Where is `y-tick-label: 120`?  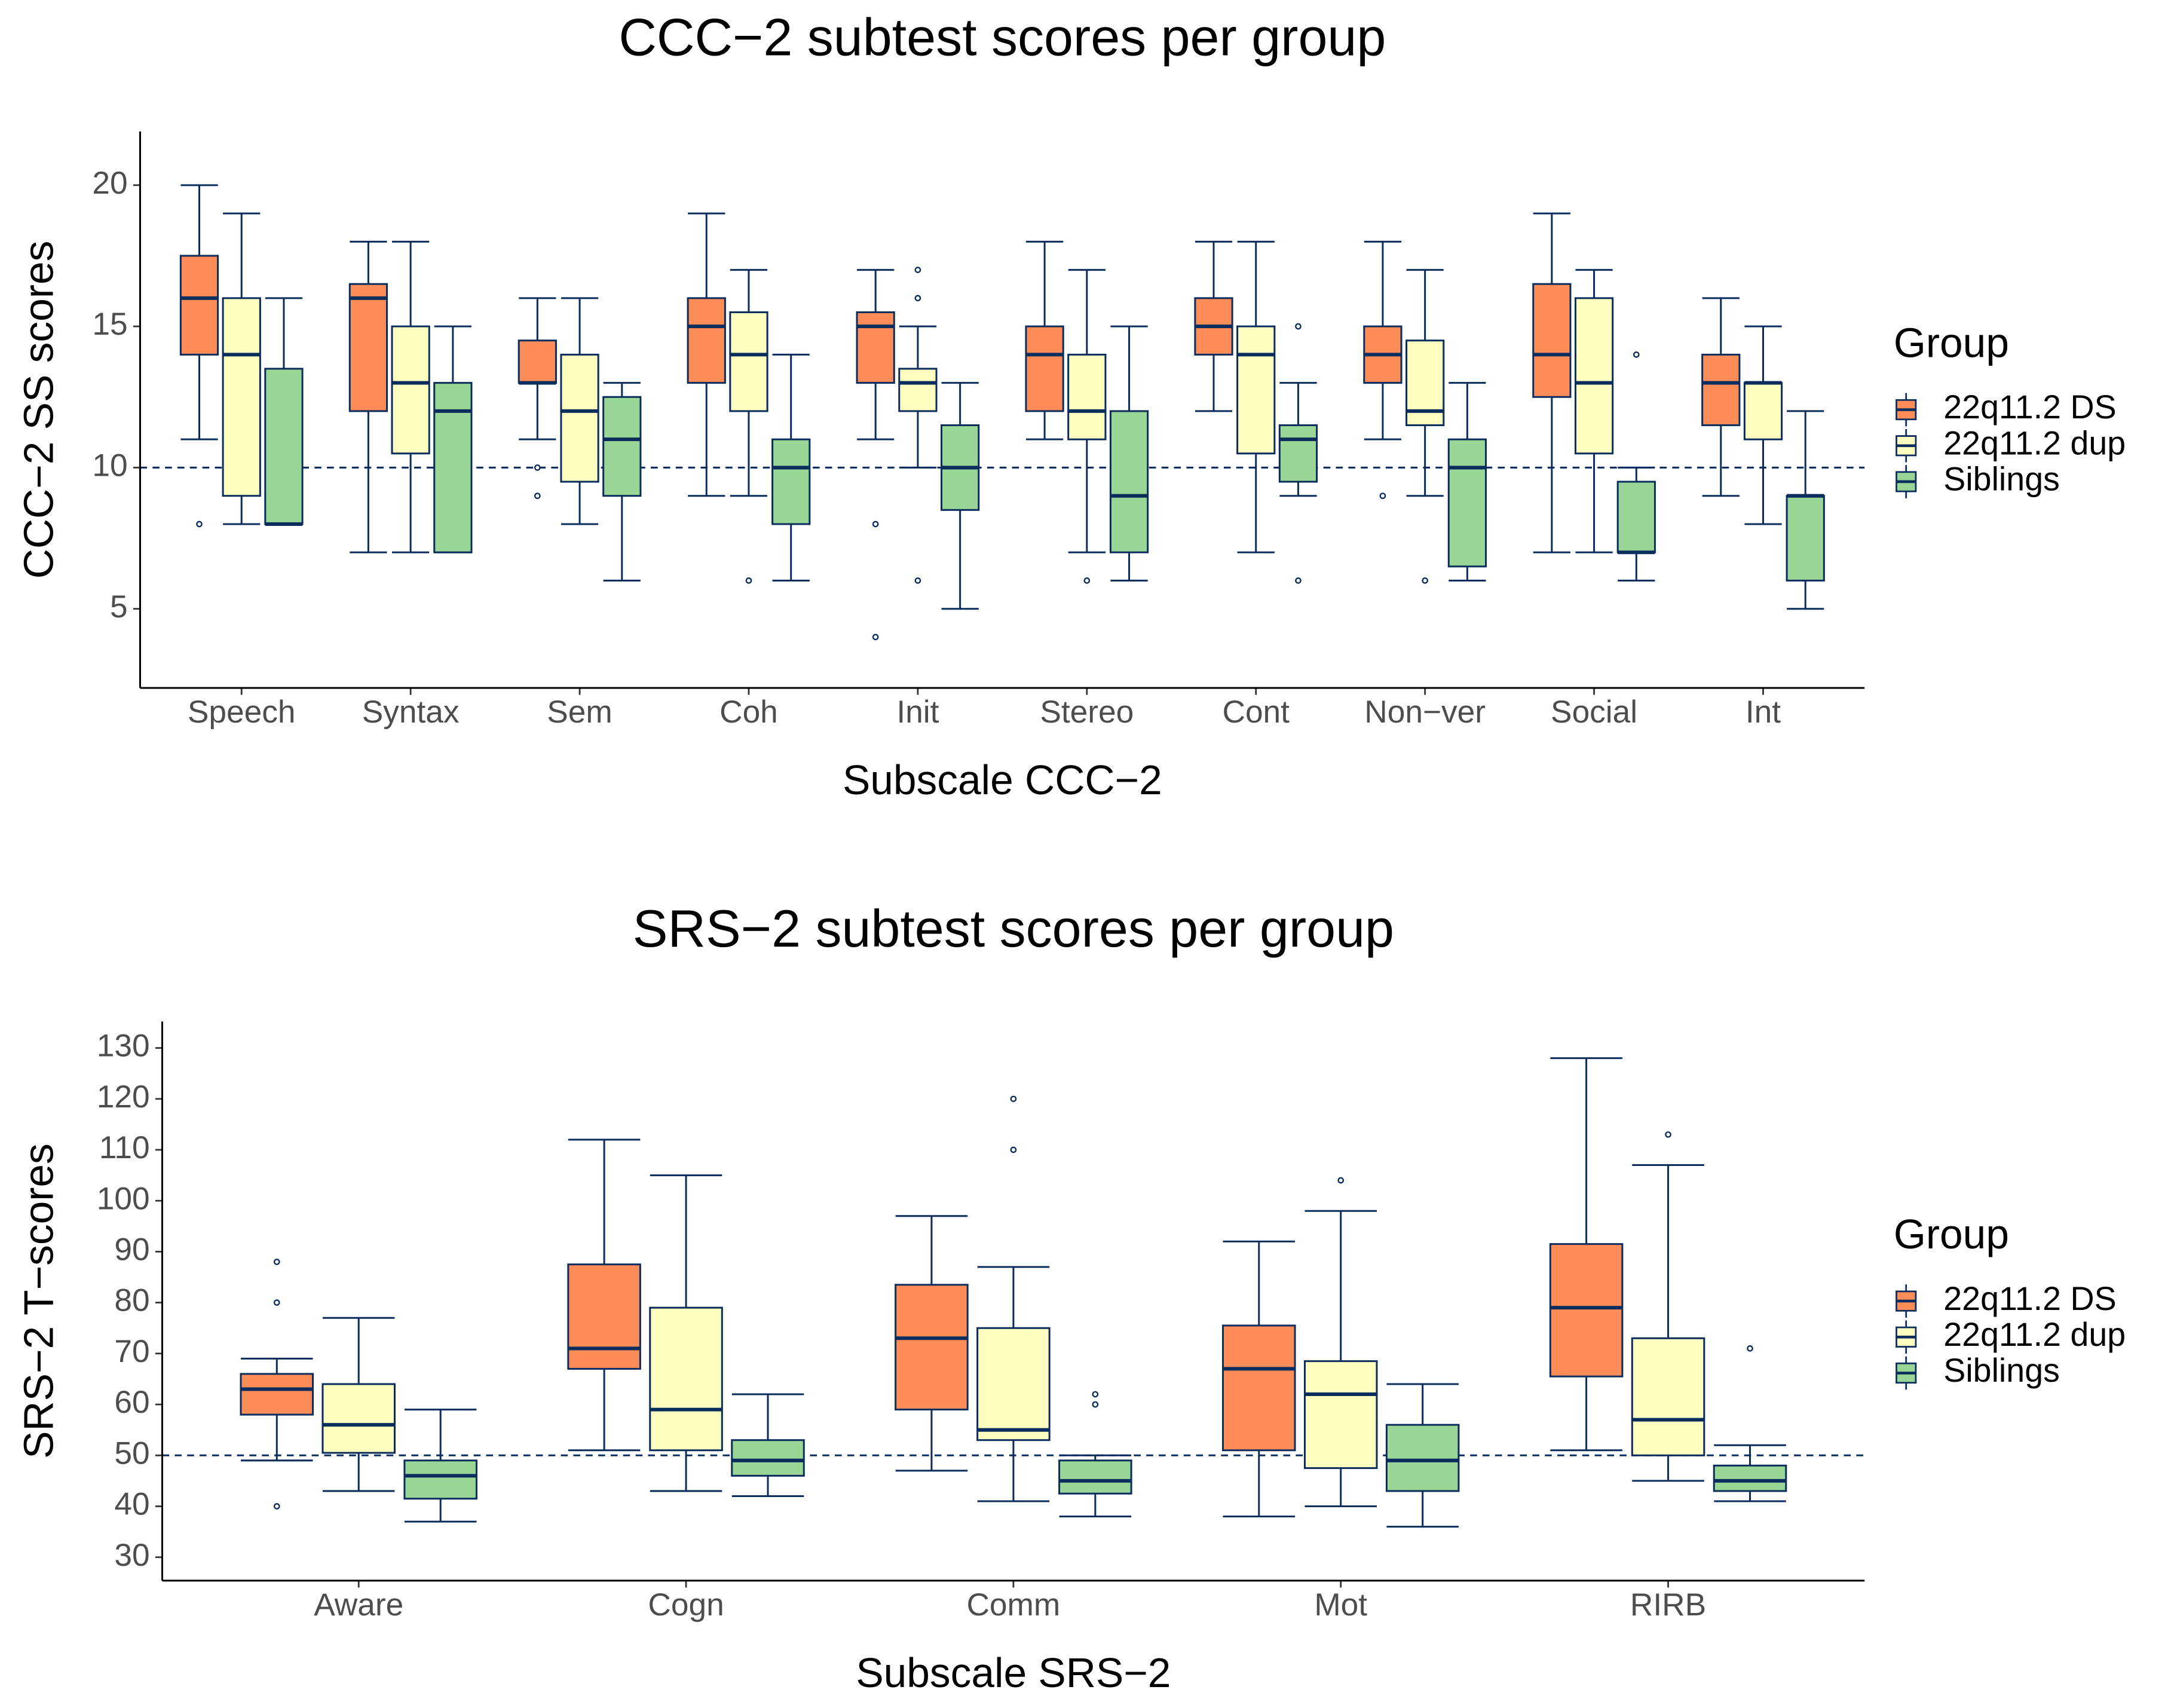 y-tick-label: 120 is located at coordinates (123, 1097).